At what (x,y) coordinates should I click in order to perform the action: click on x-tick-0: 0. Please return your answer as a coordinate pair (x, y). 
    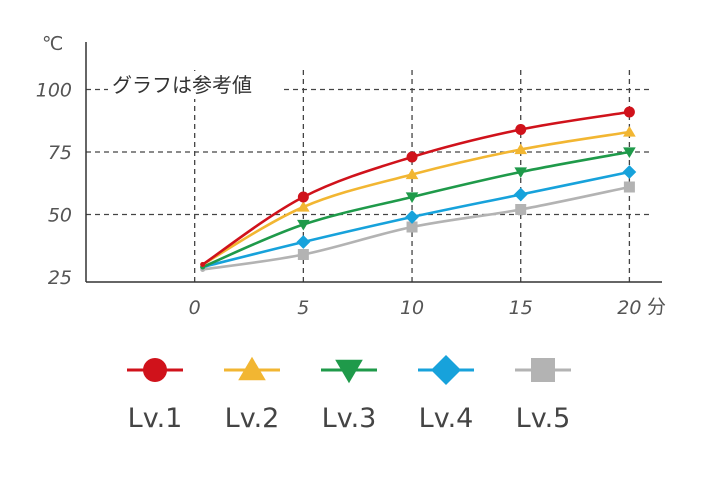
    Looking at the image, I should click on (195, 308).